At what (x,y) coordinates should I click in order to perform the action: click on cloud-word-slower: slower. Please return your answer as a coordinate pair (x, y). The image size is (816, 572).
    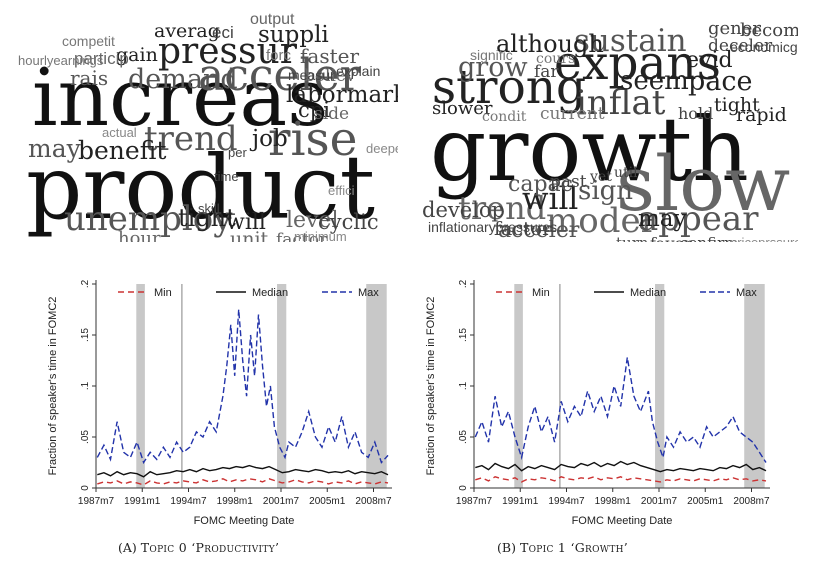
    Looking at the image, I should click on (462, 108).